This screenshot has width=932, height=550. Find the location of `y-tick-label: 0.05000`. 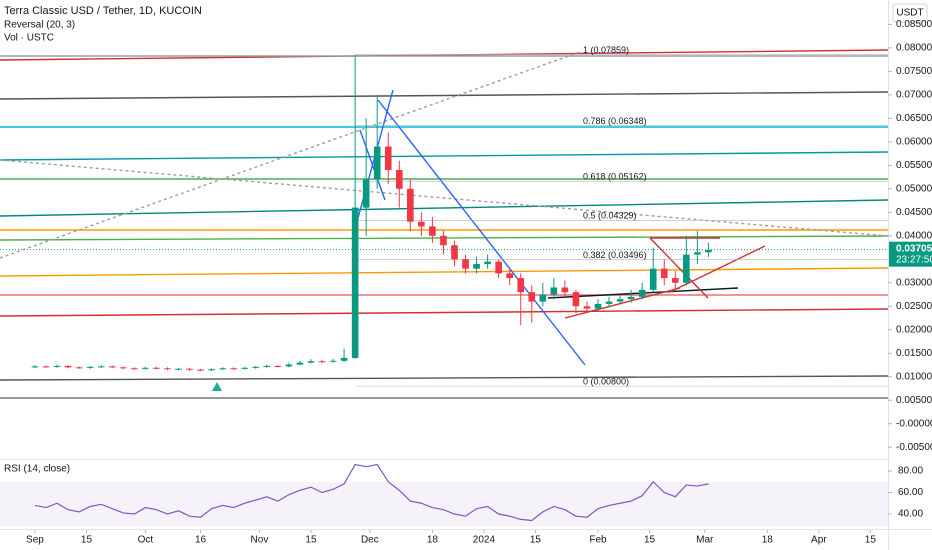

y-tick-label: 0.05000 is located at coordinates (914, 188).